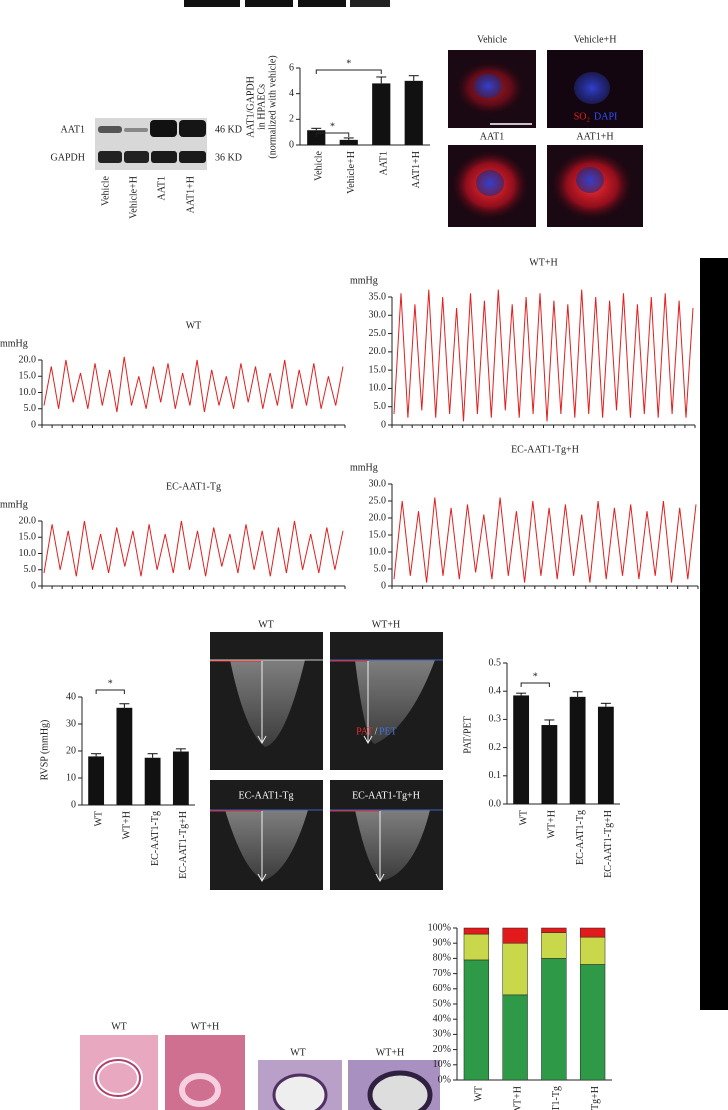 The image size is (728, 1110). I want to click on blot-size-label: 46 KD, so click(228, 129).